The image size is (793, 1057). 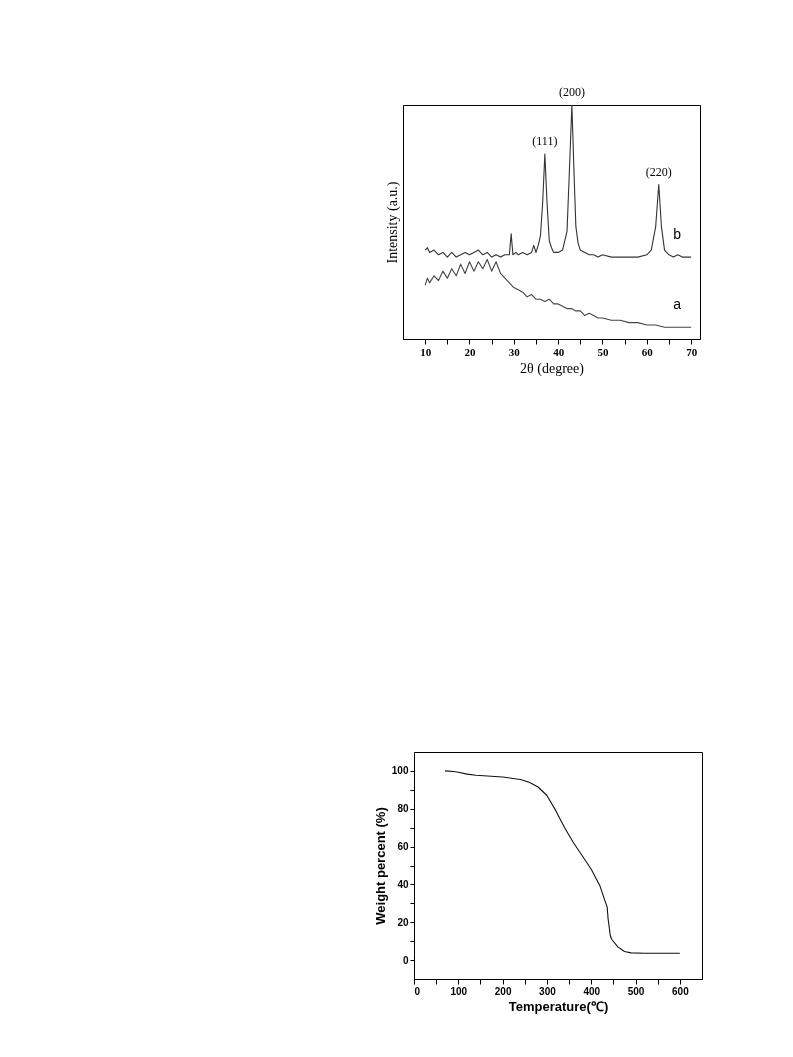 I want to click on x-tick-label: 10, so click(x=426, y=351).